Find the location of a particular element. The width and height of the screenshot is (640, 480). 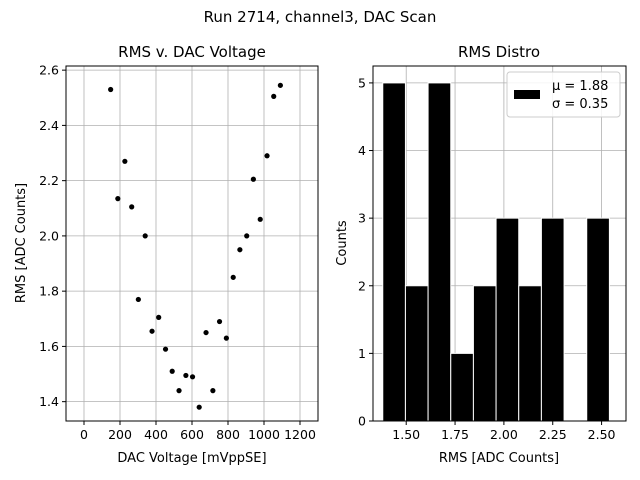

scatter-y-tick-label: 2.0 is located at coordinates (49, 235).